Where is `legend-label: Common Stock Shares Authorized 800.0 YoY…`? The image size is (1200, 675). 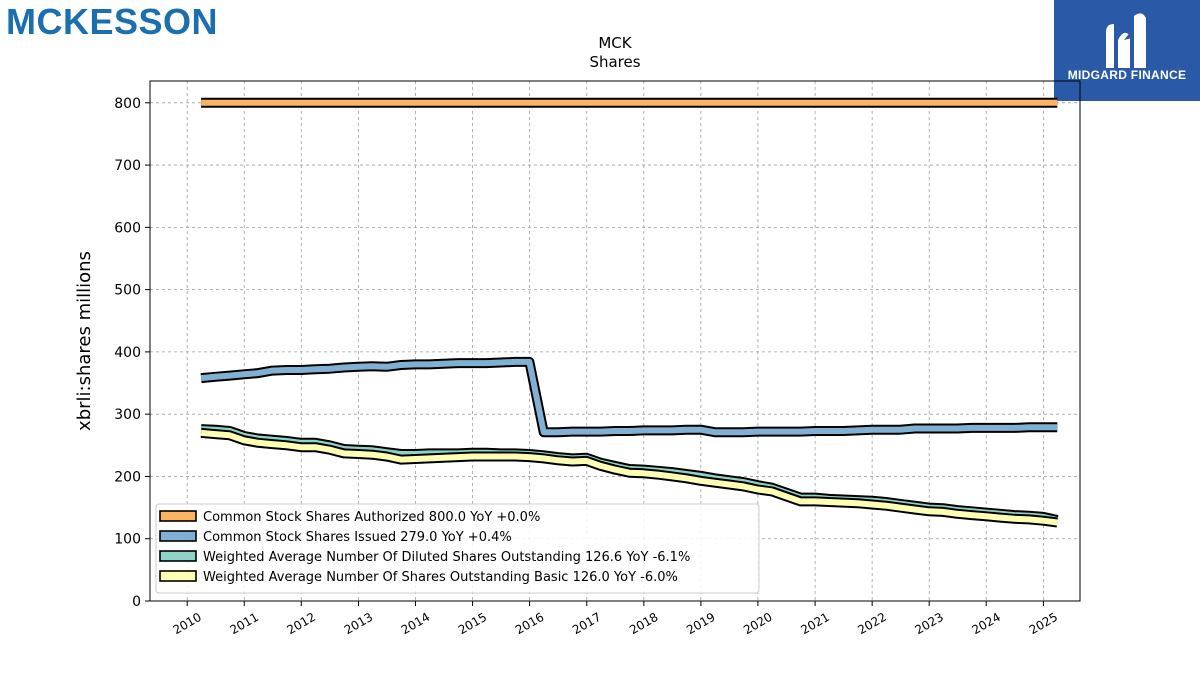
legend-label: Common Stock Shares Authorized 800.0 YoY… is located at coordinates (371, 517).